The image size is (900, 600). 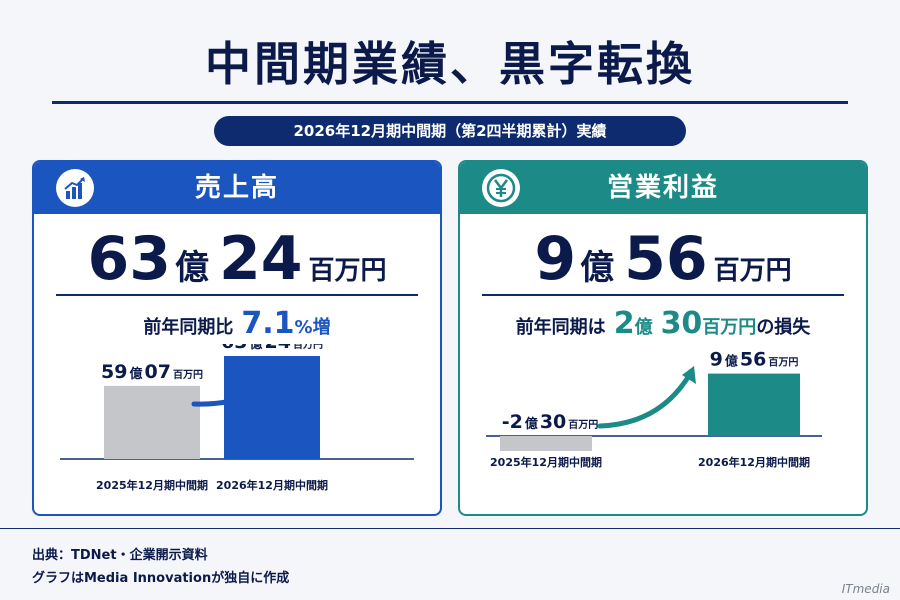 I want to click on bar-value-label-part: 63, so click(x=234, y=348).